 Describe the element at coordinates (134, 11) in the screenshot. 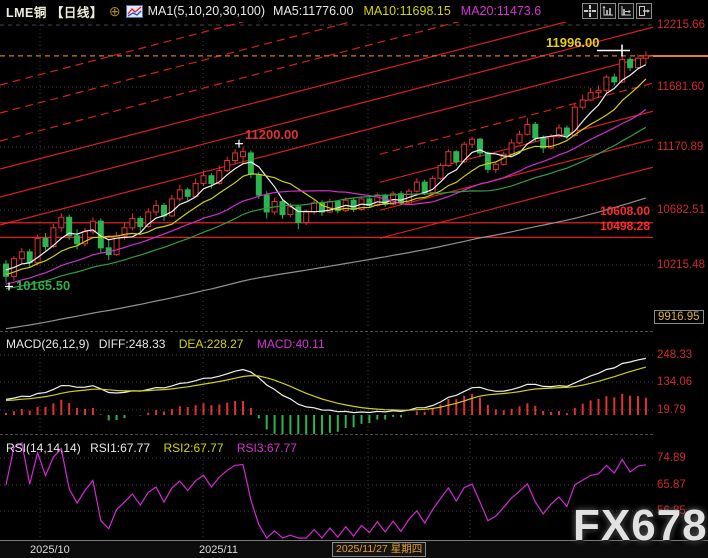

I see `chart-type-icon` at that location.